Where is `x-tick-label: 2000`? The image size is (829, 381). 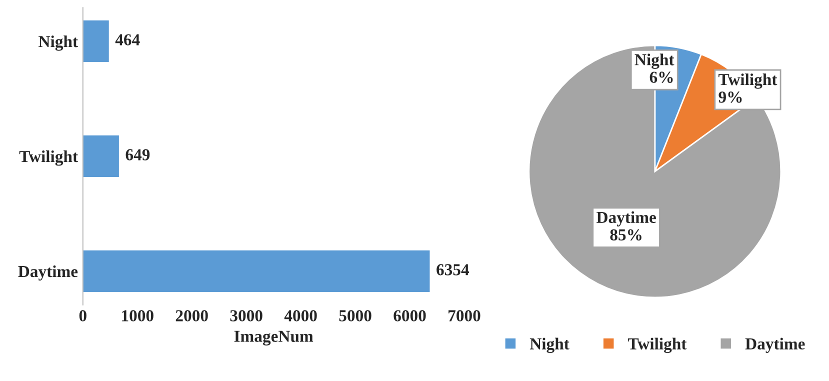 x-tick-label: 2000 is located at coordinates (192, 316).